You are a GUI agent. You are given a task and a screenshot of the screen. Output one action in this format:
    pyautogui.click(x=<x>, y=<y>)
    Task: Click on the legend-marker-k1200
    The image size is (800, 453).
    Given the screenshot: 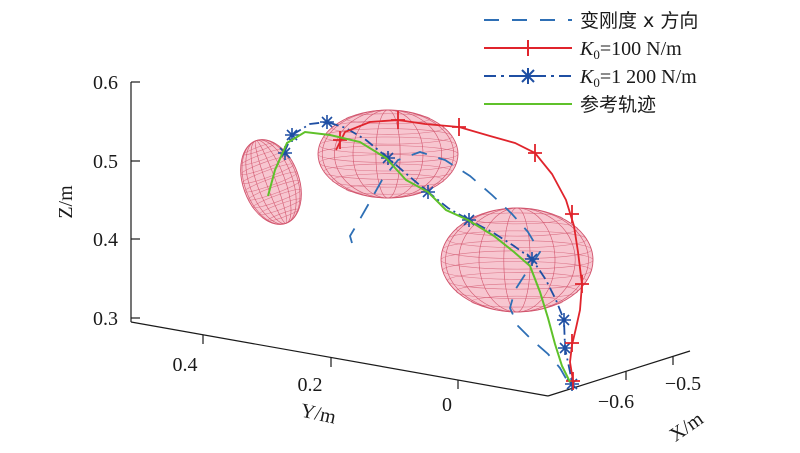 What is the action you would take?
    pyautogui.click(x=528, y=76)
    